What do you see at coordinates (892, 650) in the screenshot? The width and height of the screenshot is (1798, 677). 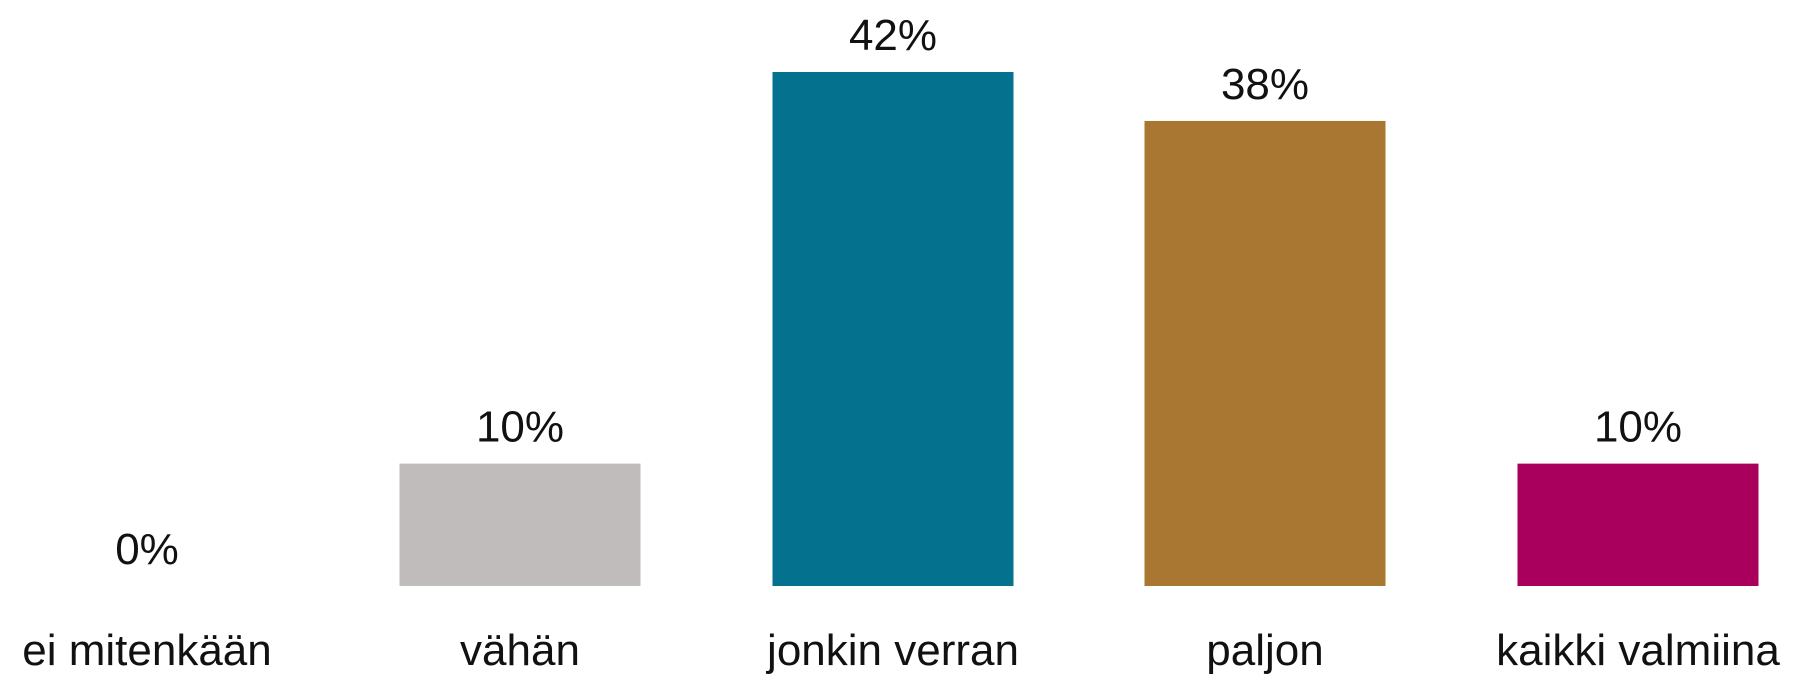 I see `category-label-2: jonkin verran` at bounding box center [892, 650].